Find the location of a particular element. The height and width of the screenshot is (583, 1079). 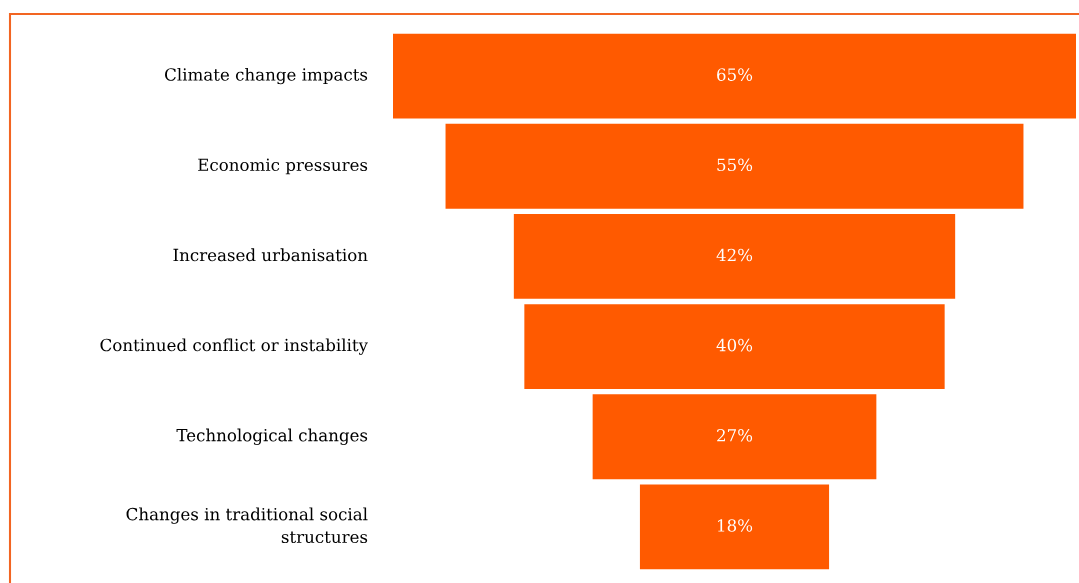

data-label: 42% is located at coordinates (734, 255).